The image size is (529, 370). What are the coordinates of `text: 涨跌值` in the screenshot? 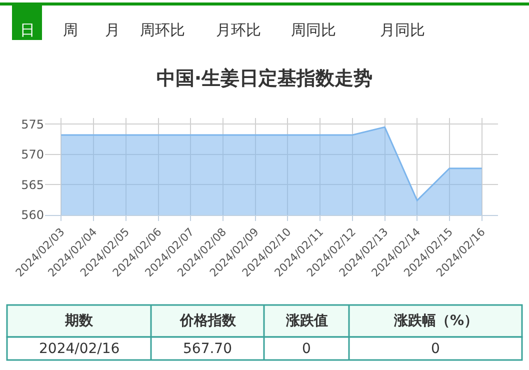 It's located at (306, 321).